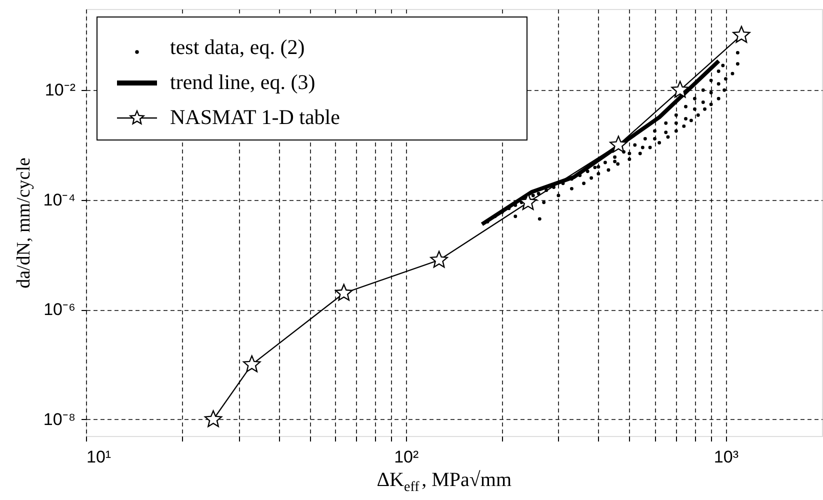 This screenshot has width=823, height=500. Describe the element at coordinates (99, 457) in the screenshot. I see `x-tick-label: 10¹` at that location.